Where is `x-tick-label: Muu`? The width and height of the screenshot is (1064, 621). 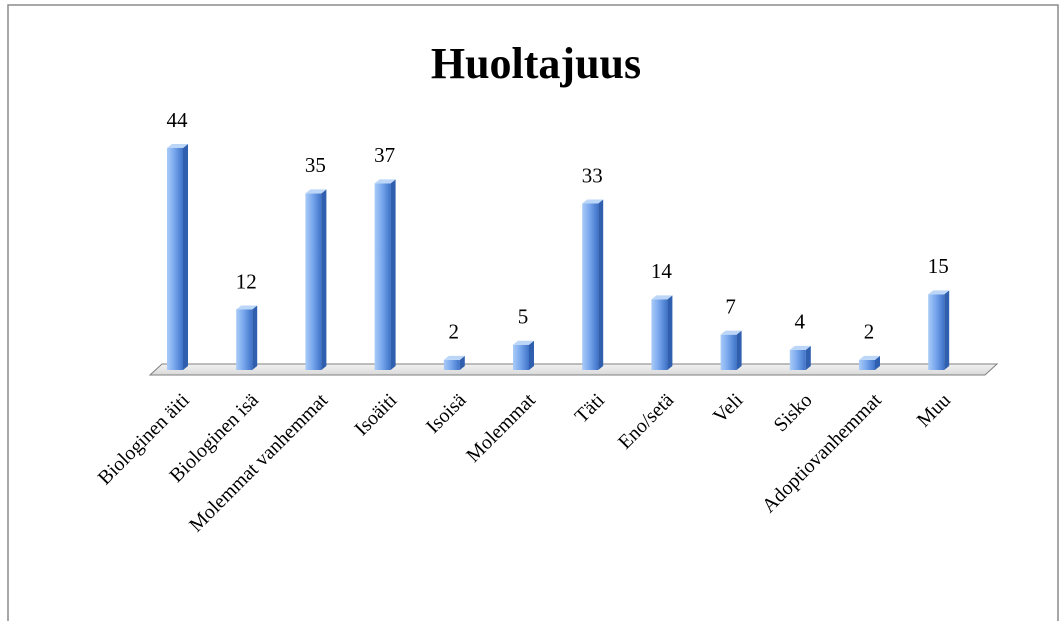 x-tick-label: Muu is located at coordinates (934, 410).